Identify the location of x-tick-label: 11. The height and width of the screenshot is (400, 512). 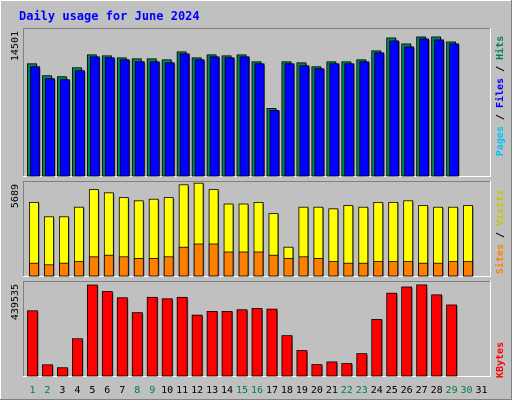
(182, 390).